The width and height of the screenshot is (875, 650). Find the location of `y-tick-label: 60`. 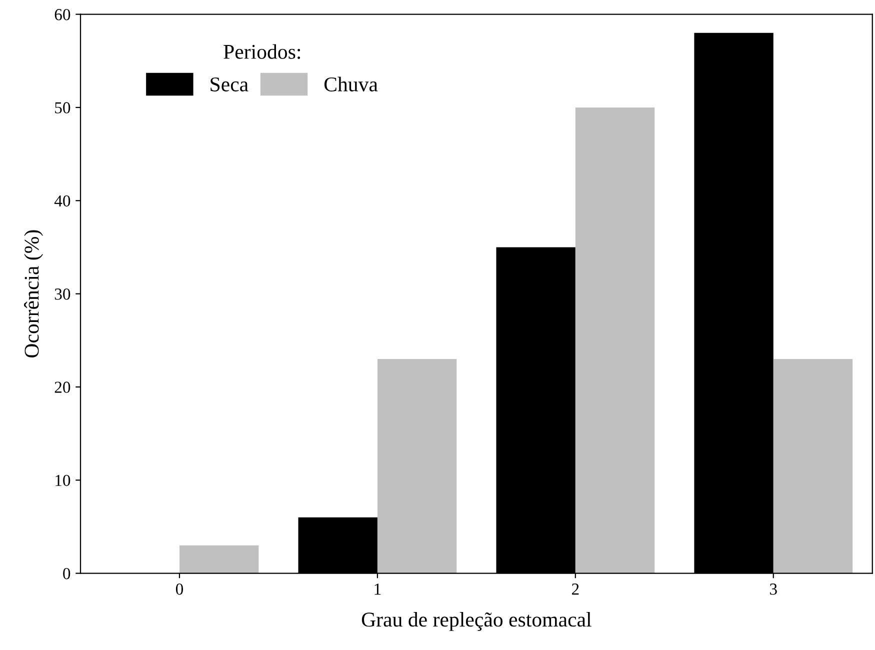

y-tick-label: 60 is located at coordinates (62, 14).